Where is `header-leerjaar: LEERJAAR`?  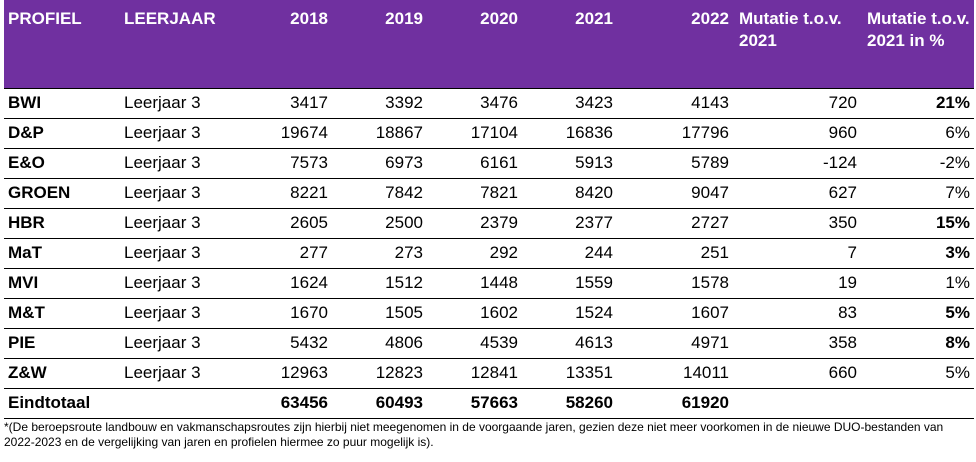
header-leerjaar: LEERJAAR is located at coordinates (182, 44).